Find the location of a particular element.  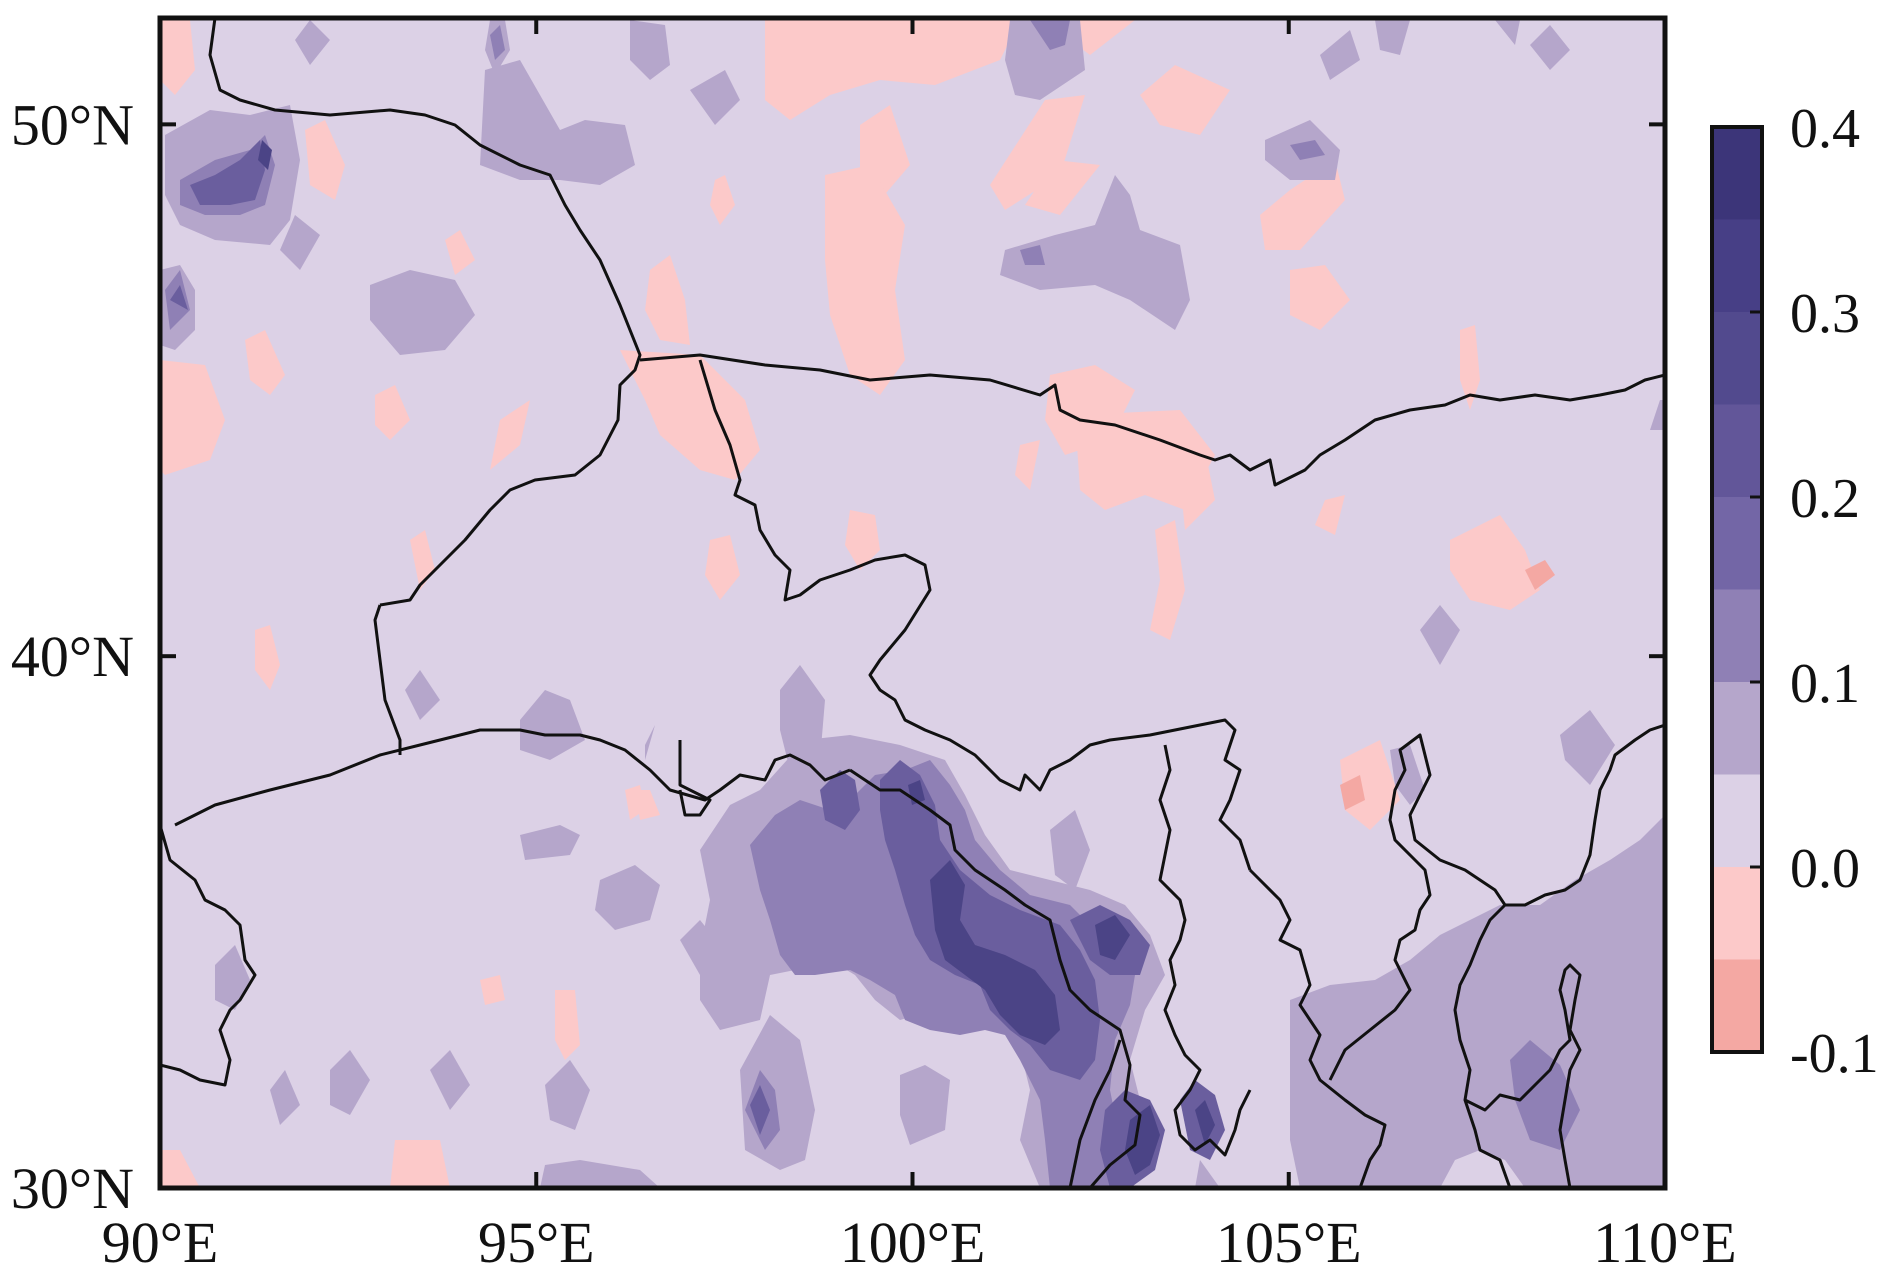

border-ningxia is located at coordinates (1205, 950).